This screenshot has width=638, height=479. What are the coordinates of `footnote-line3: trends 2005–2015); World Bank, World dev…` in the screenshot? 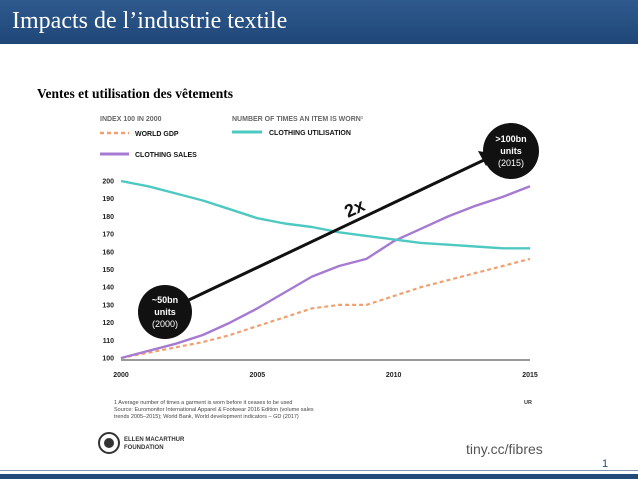 It's located at (206, 417).